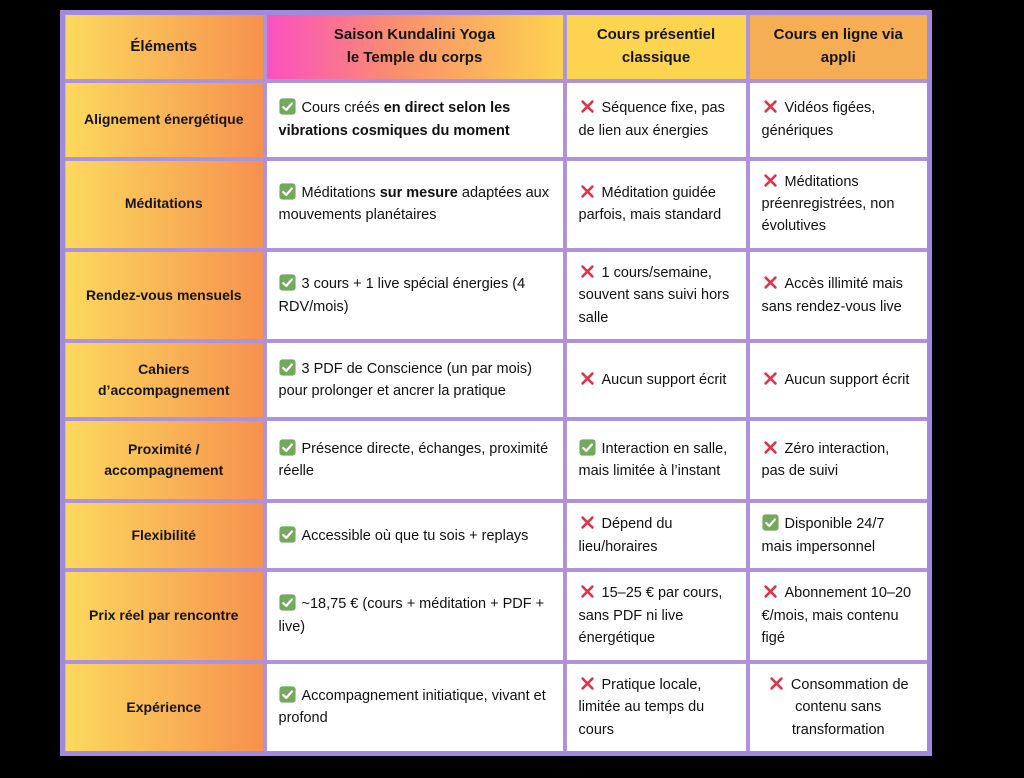  I want to click on table-cell: Disponible 24/7 mais impersonnel, so click(838, 536).